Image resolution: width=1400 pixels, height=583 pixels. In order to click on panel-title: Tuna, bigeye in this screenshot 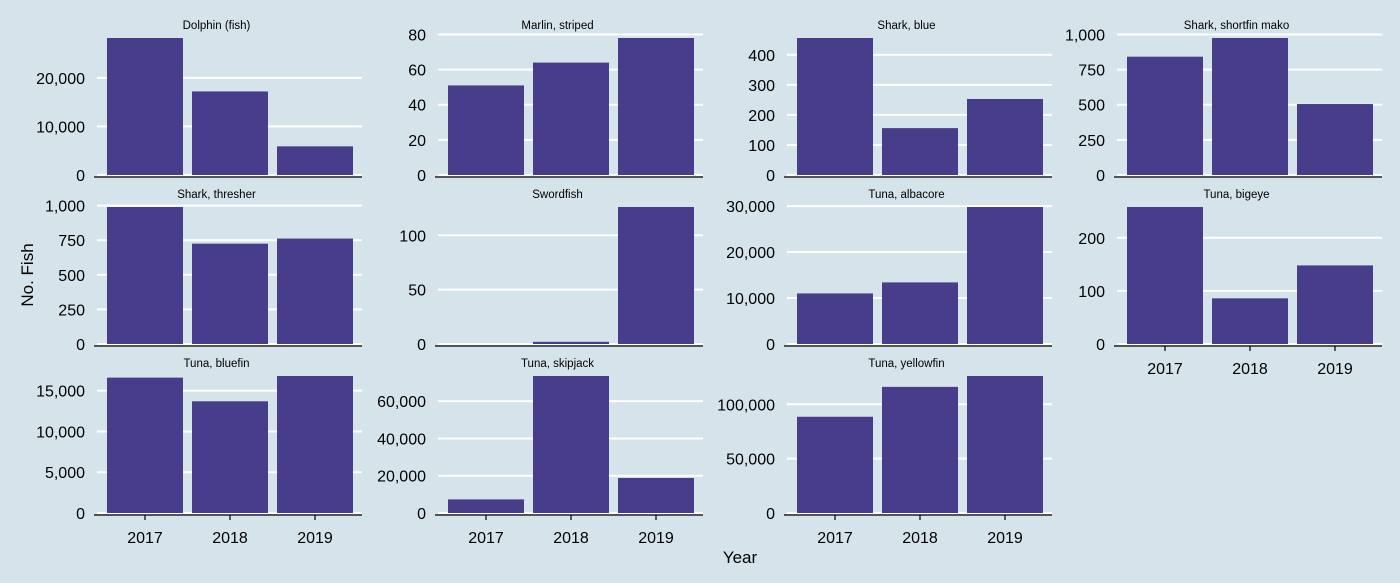, I will do `click(1236, 195)`.